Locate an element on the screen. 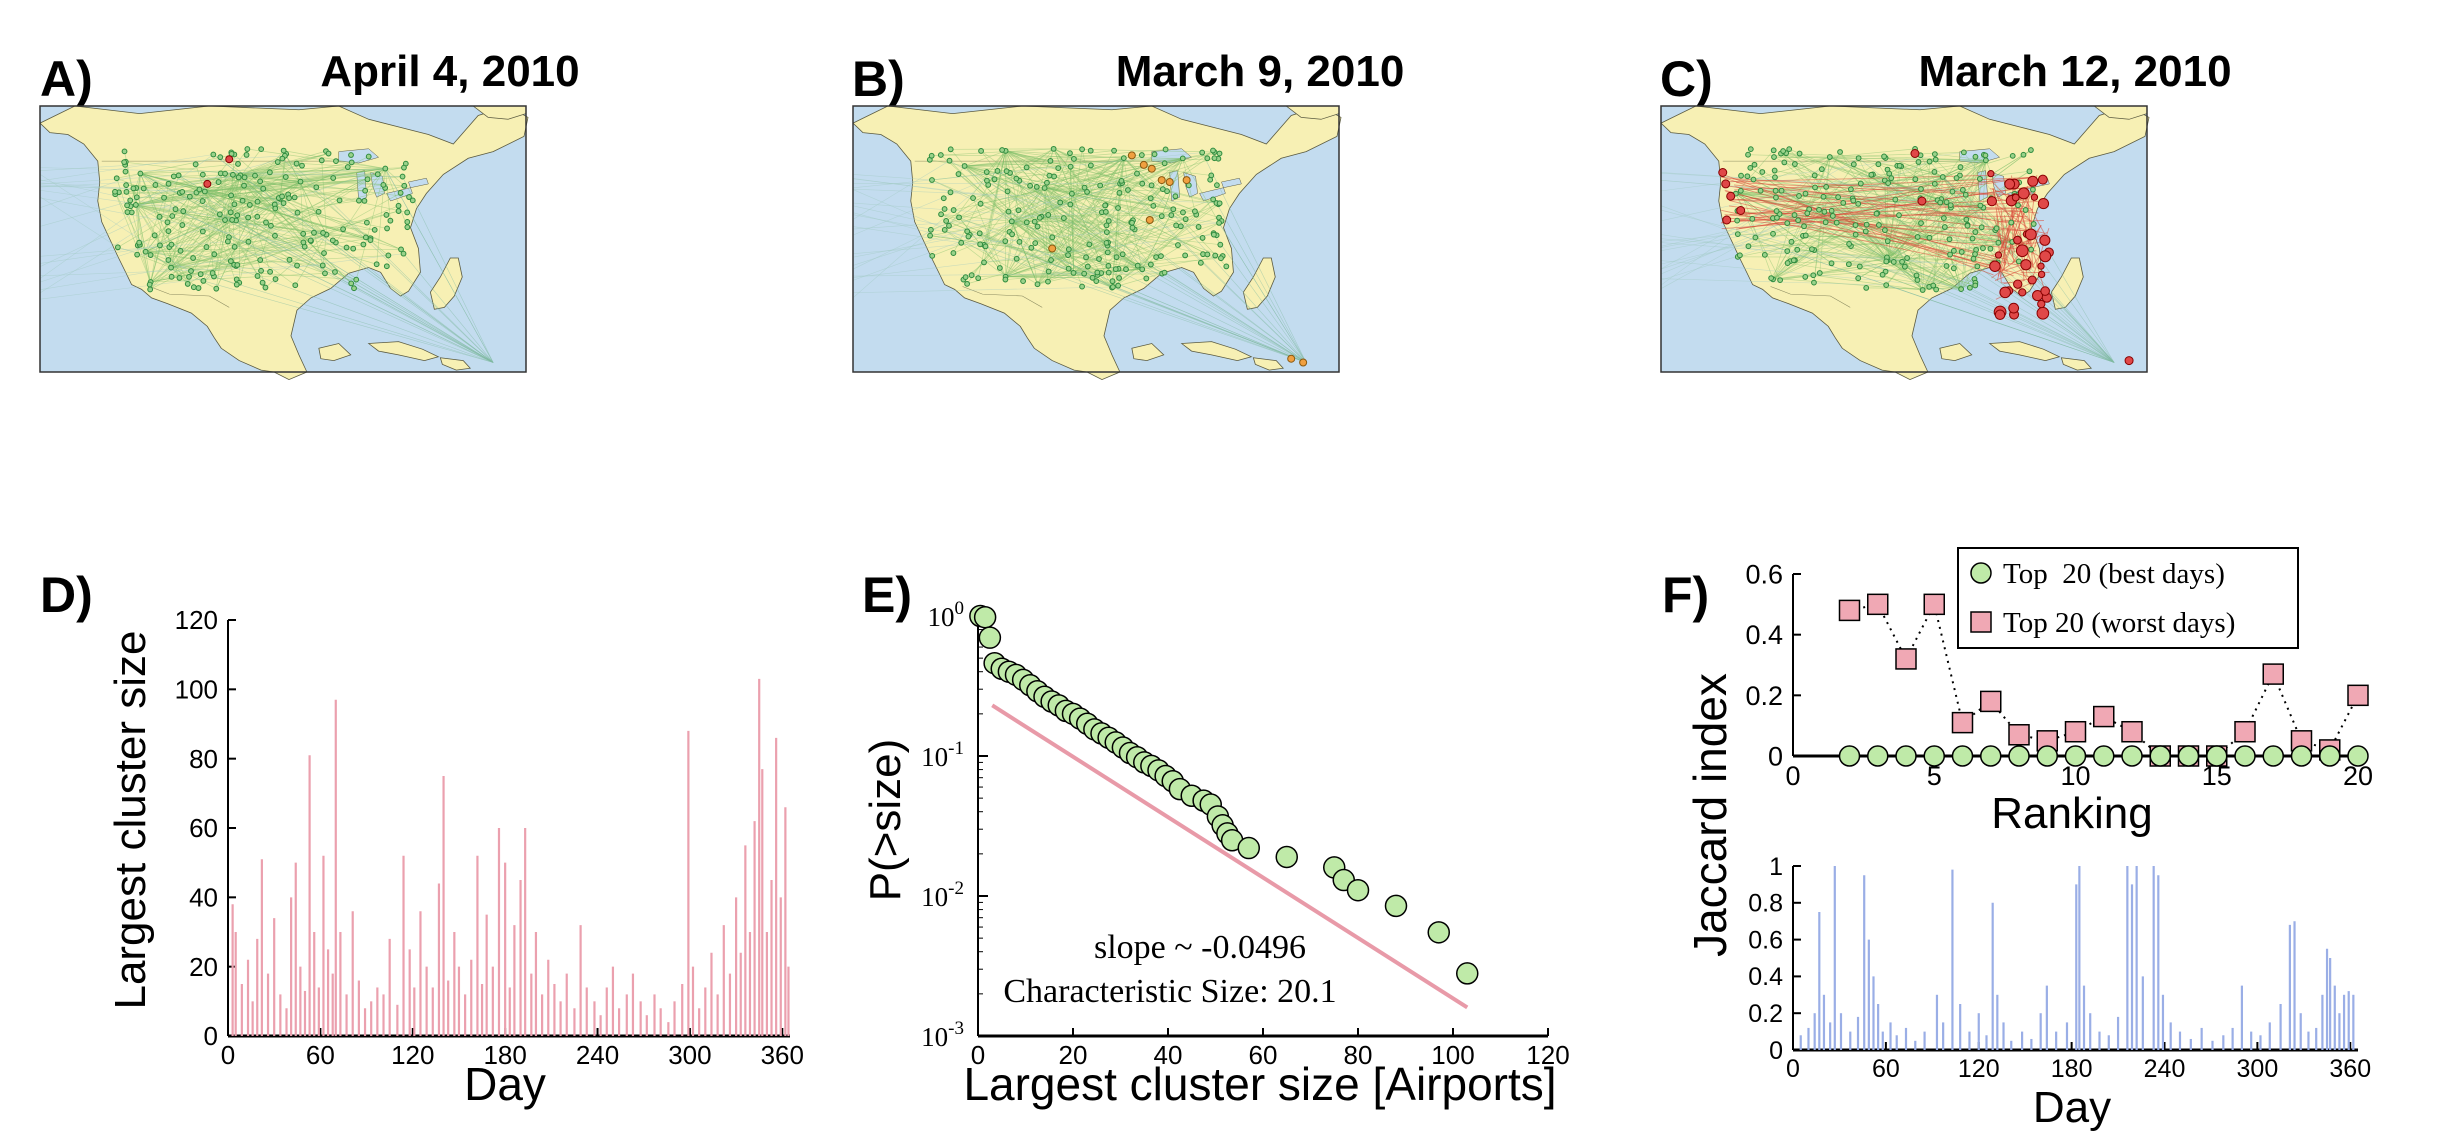 This screenshot has width=2452, height=1147. chart-e-x-tick-label: 80 is located at coordinates (1358, 1055).